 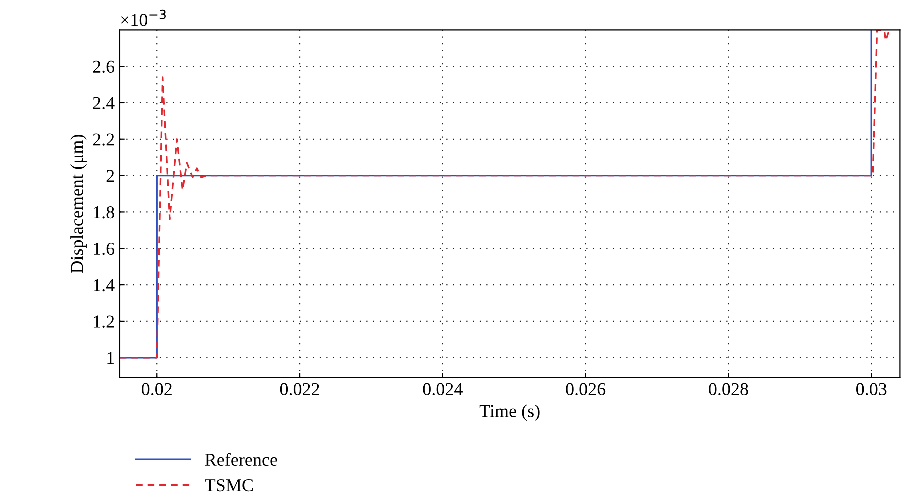 I want to click on text: ×10$^{−3}$, so click(x=143, y=18).